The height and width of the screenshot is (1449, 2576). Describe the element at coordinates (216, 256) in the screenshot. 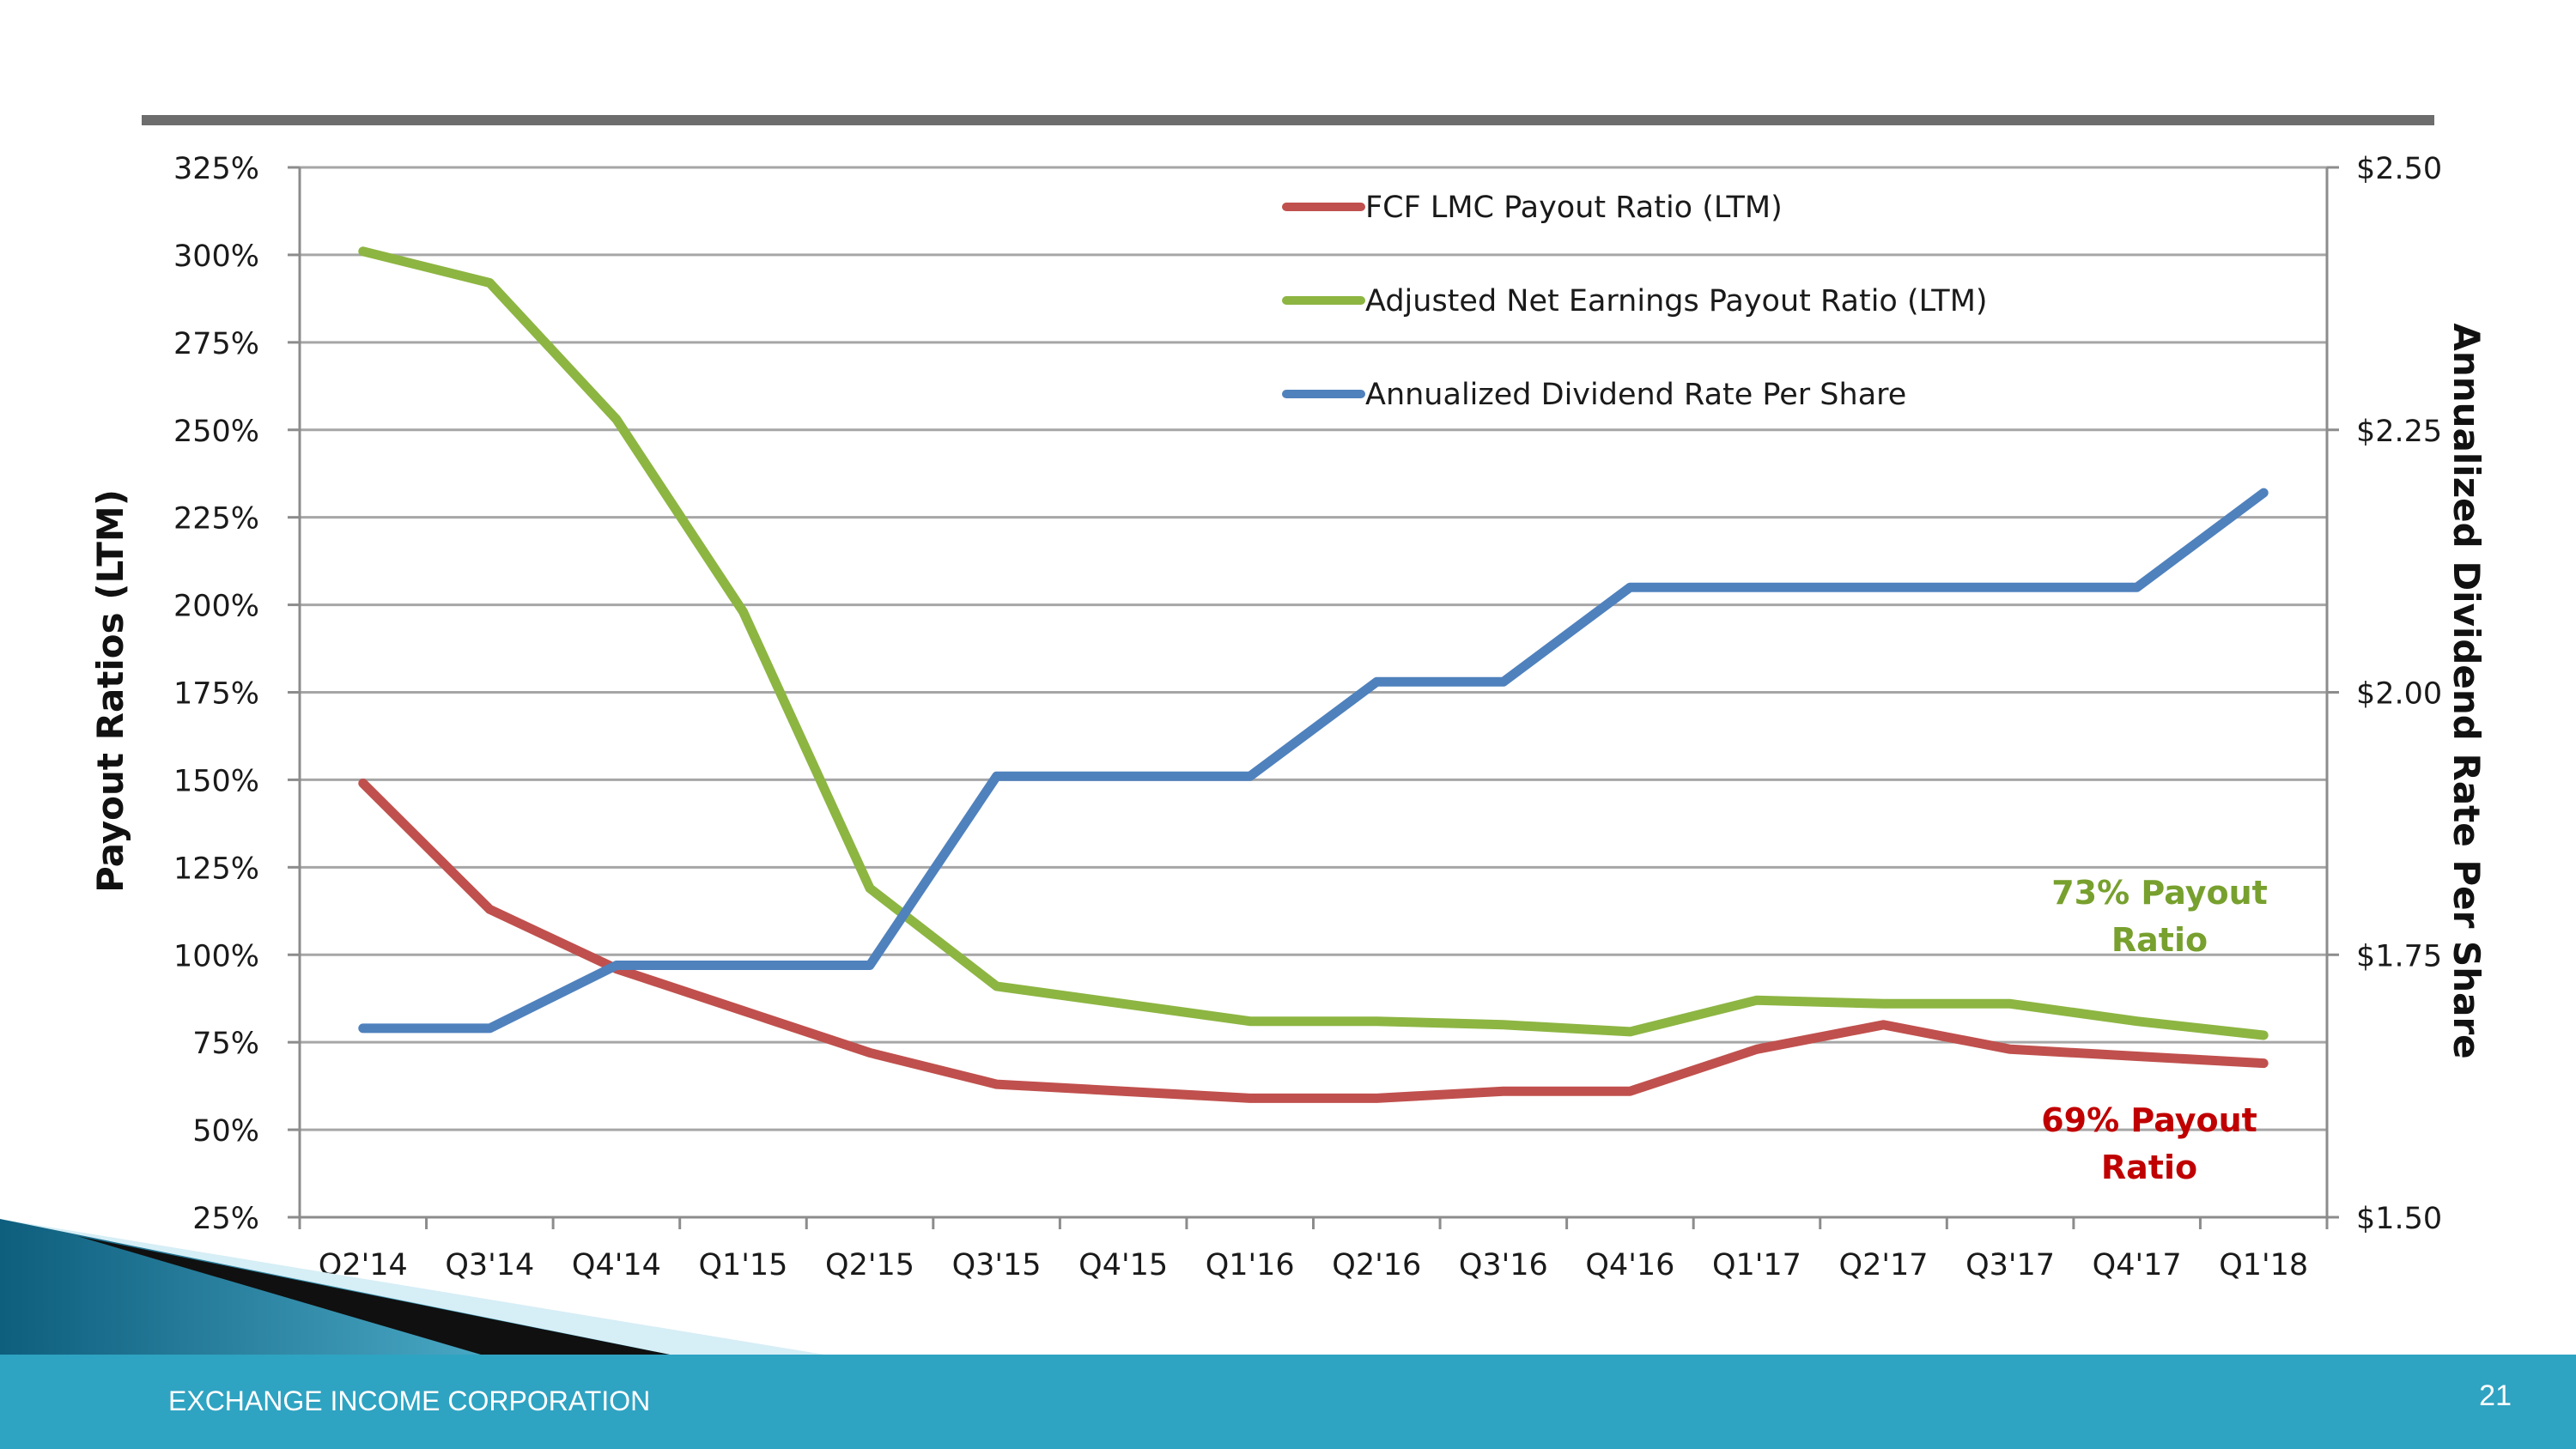

I see `left-tick-label: 300%` at that location.